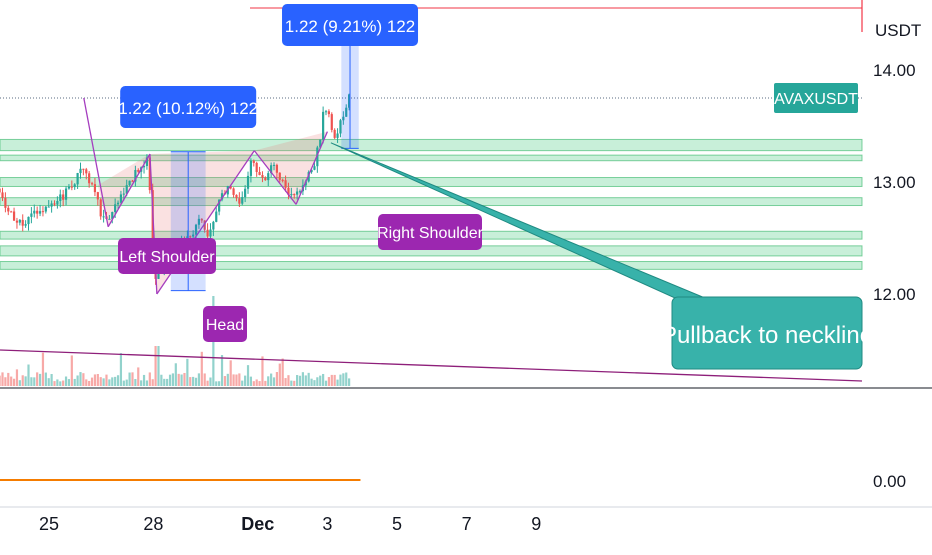 Image resolution: width=932 pixels, height=555 pixels. Describe the element at coordinates (291, 168) in the screenshot. I see `right-shoulder-area` at that location.